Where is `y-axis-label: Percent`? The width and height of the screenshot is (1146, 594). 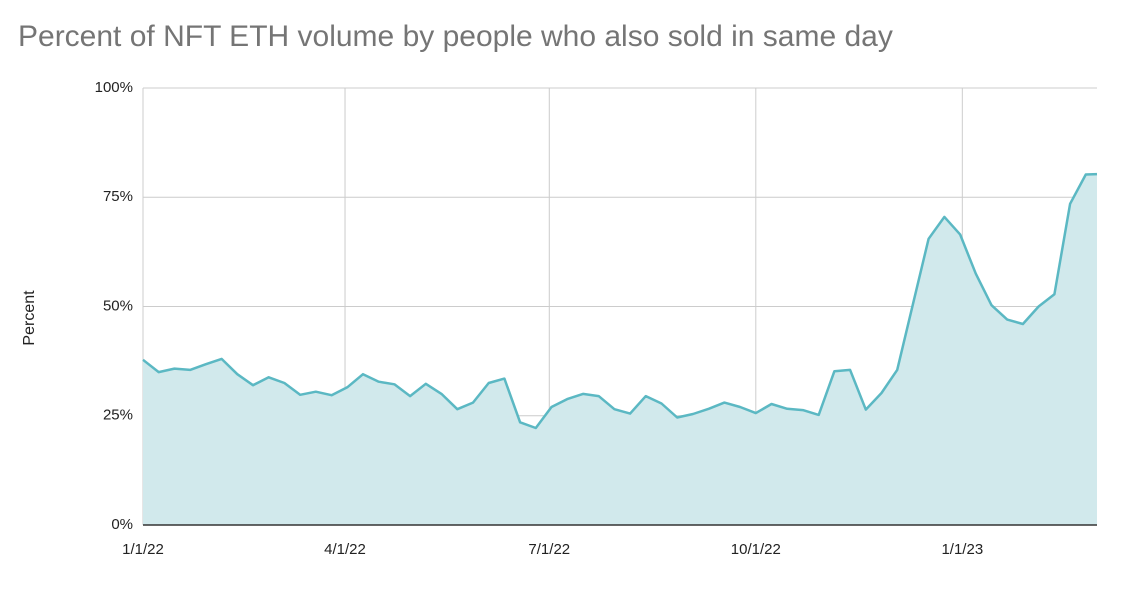
y-axis-label: Percent is located at coordinates (29, 318).